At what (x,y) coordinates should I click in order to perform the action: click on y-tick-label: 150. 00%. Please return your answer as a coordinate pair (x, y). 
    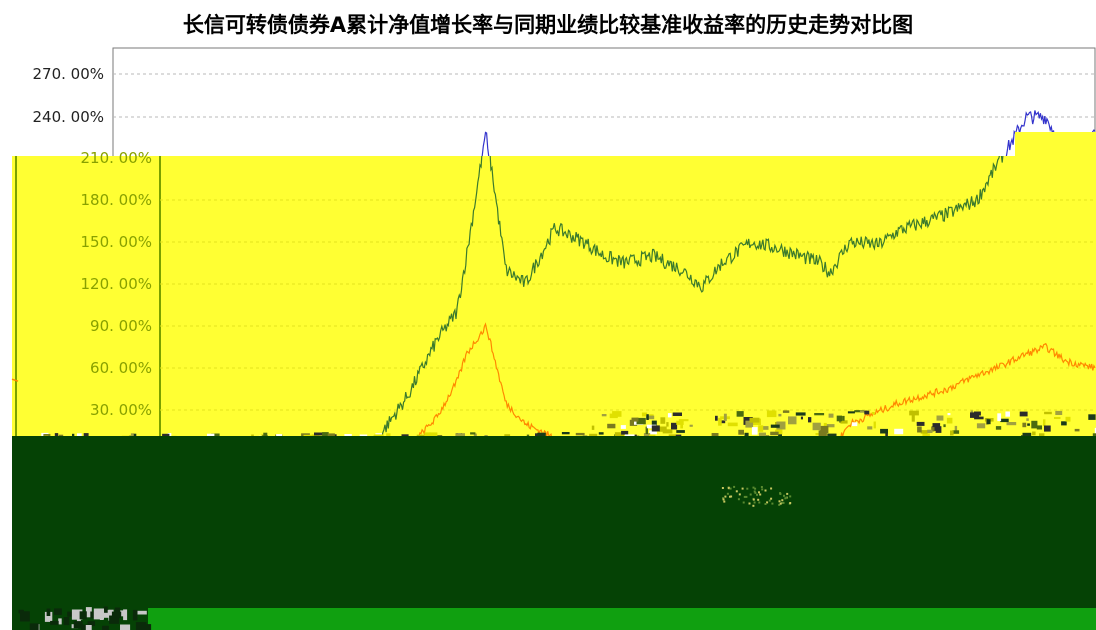
    Looking at the image, I should click on (116, 242).